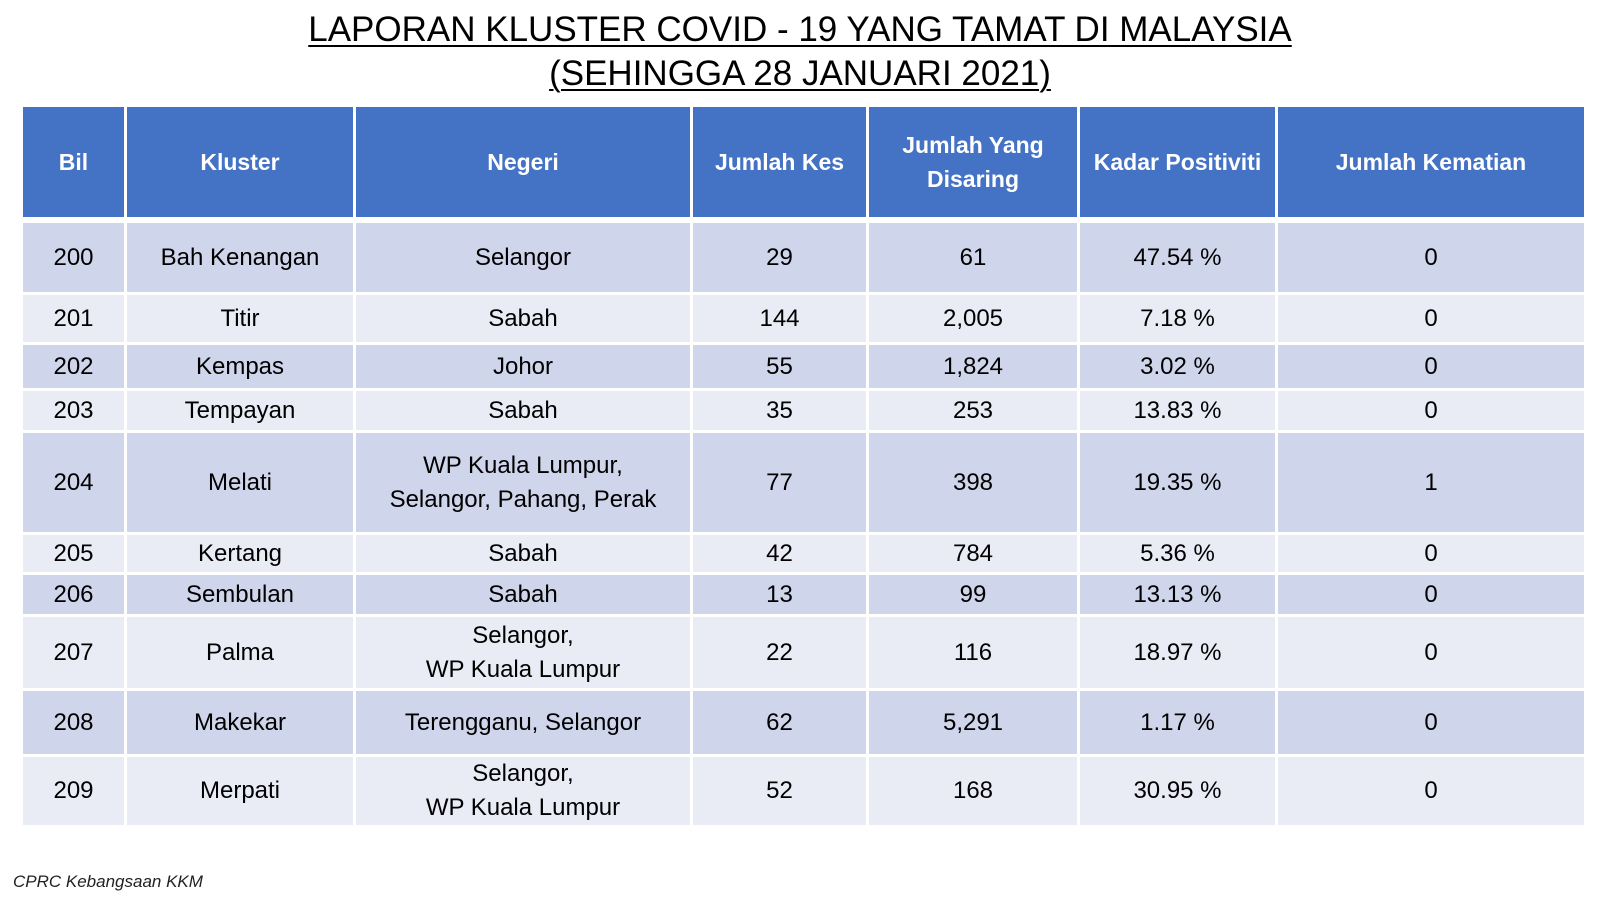 The height and width of the screenshot is (900, 1600). Describe the element at coordinates (1431, 482) in the screenshot. I see `cell-kematian: 1` at that location.